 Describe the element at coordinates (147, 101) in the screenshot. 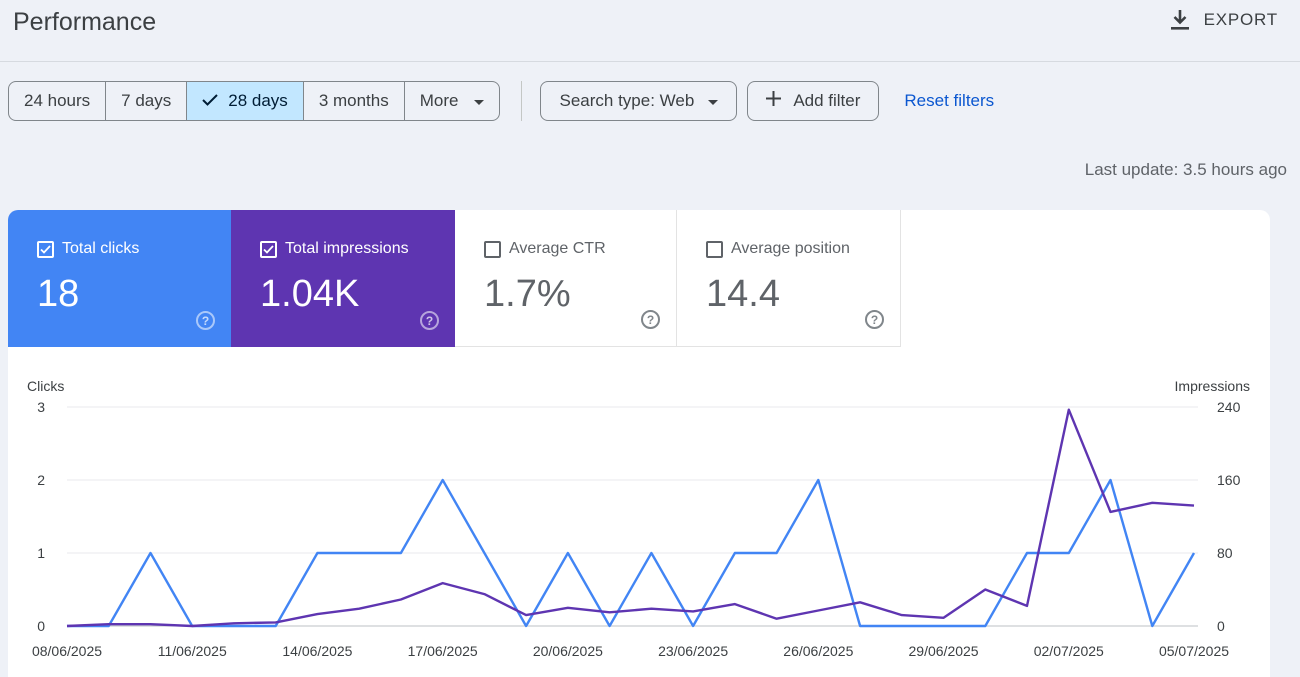

I see `date-range-7-days: 7 days` at that location.